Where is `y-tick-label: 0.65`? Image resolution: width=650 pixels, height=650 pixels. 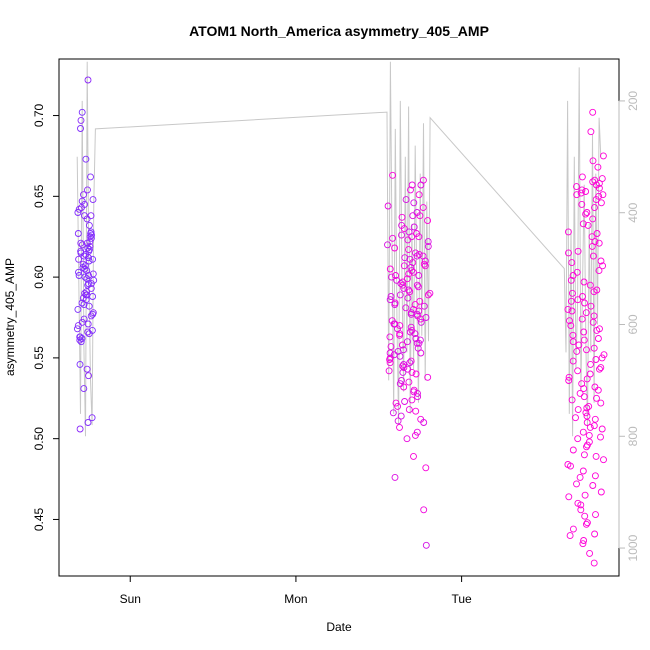
y-tick-label: 0.65 is located at coordinates (39, 196).